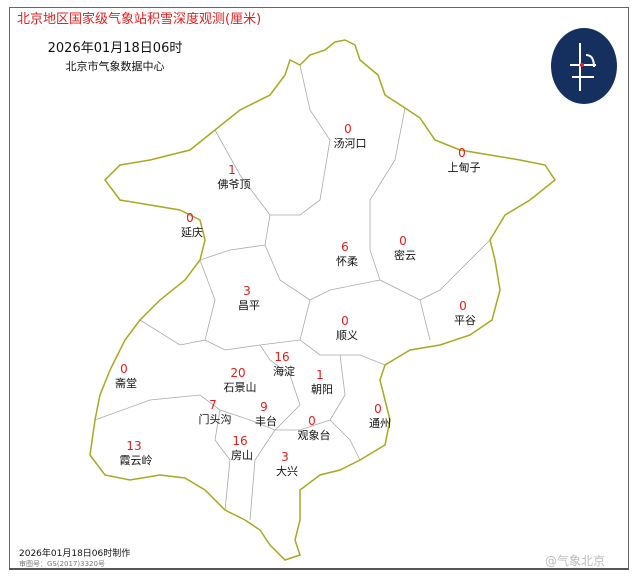 The width and height of the screenshot is (640, 583). Describe the element at coordinates (234, 184) in the screenshot. I see `station-name: 佛爷顶` at that location.